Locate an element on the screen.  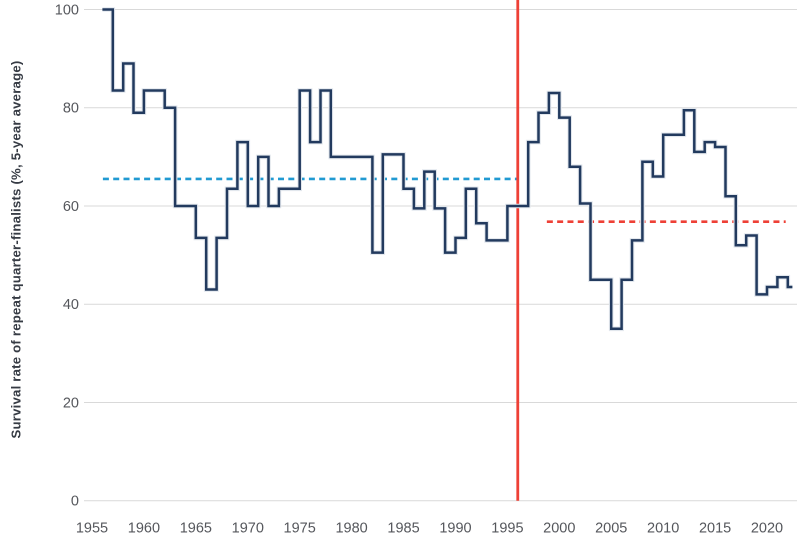
y-tick-label: 60 is located at coordinates (71, 207).